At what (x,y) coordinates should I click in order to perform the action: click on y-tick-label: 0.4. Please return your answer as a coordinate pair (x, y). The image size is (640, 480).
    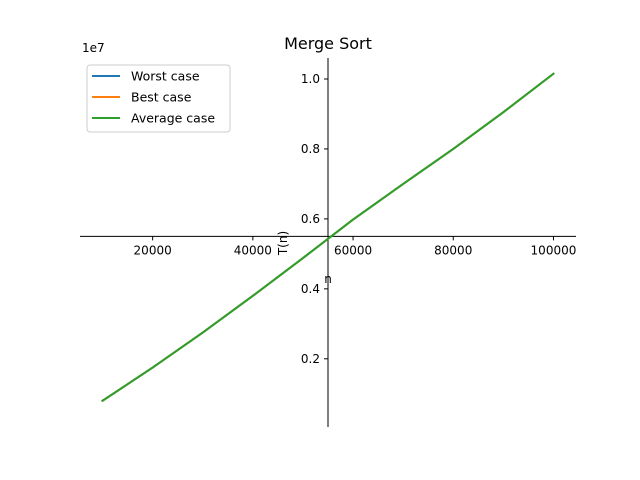
    Looking at the image, I should click on (310, 289).